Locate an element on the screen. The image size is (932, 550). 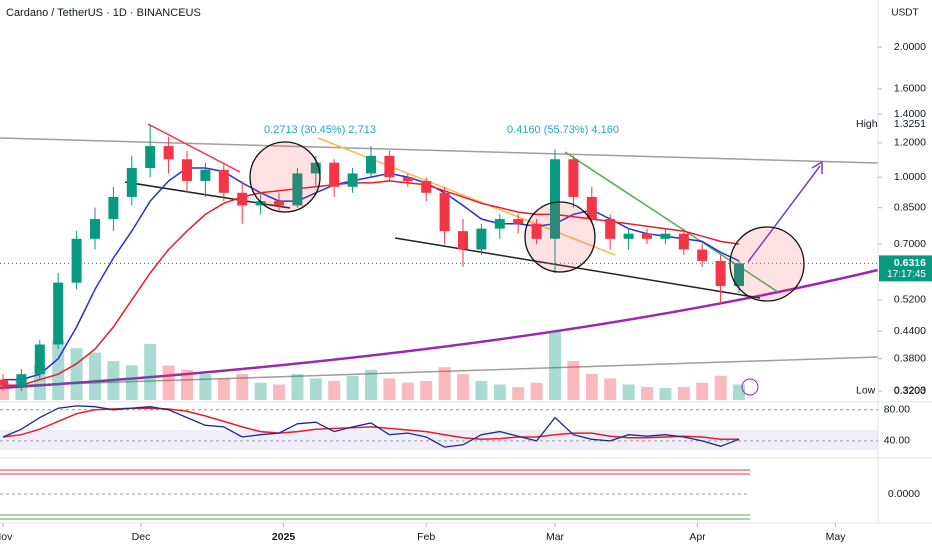
x-tick-label: Nov is located at coordinates (6, 537).